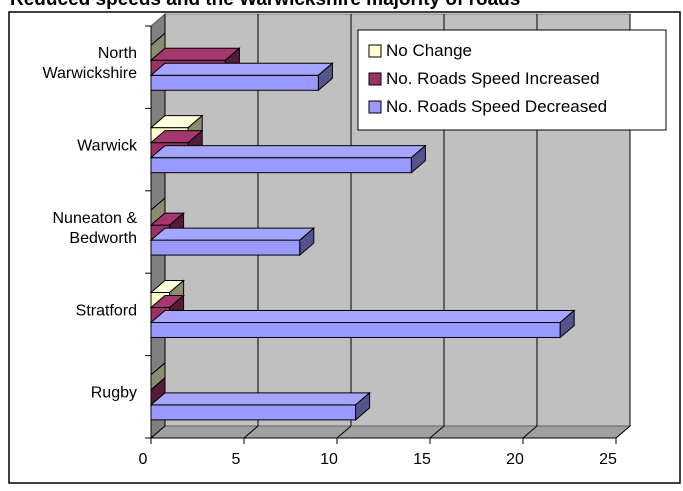 Image resolution: width=683 pixels, height=491 pixels. I want to click on legend-box, so click(512, 80).